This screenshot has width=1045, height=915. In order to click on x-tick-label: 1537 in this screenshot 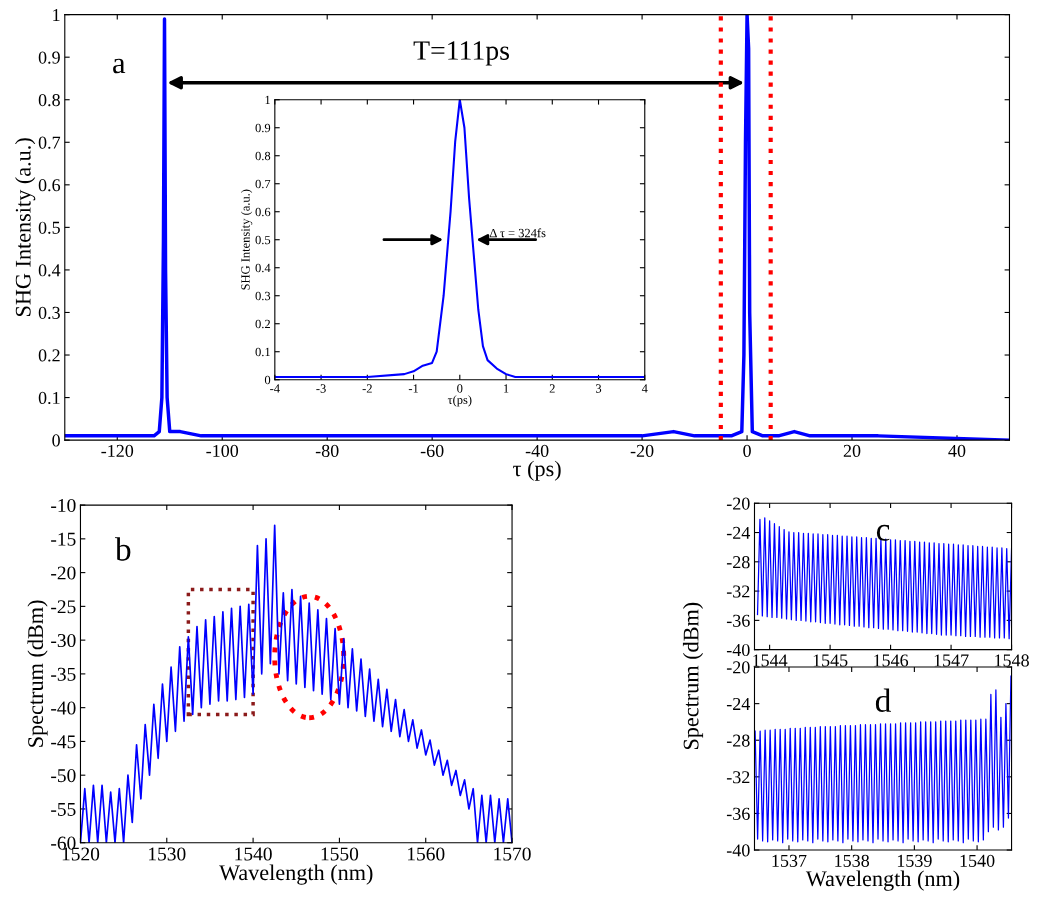, I will do `click(789, 860)`.